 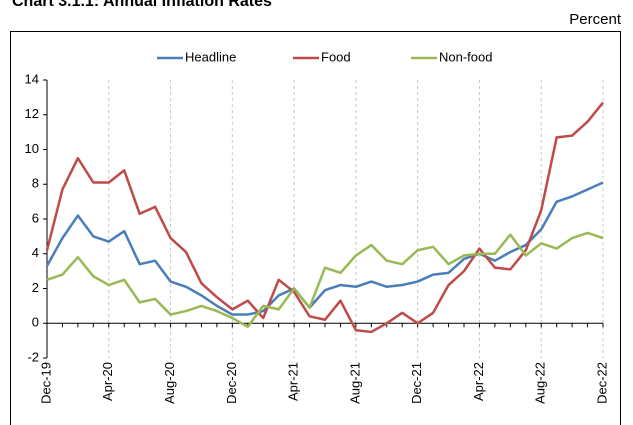 What do you see at coordinates (478, 381) in the screenshot?
I see `x-tick-label: Apr-22` at bounding box center [478, 381].